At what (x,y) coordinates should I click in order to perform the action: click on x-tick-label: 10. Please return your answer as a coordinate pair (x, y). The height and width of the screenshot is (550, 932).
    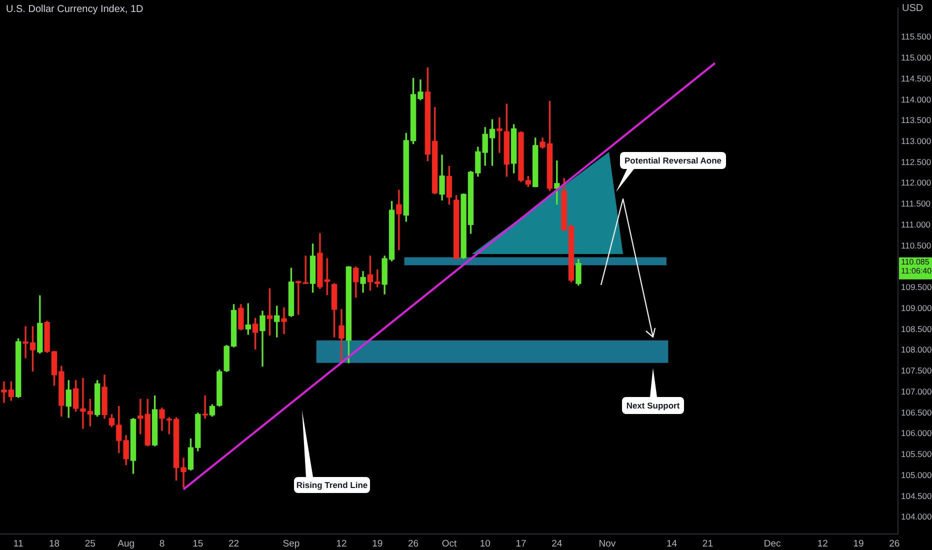
    Looking at the image, I should click on (485, 544).